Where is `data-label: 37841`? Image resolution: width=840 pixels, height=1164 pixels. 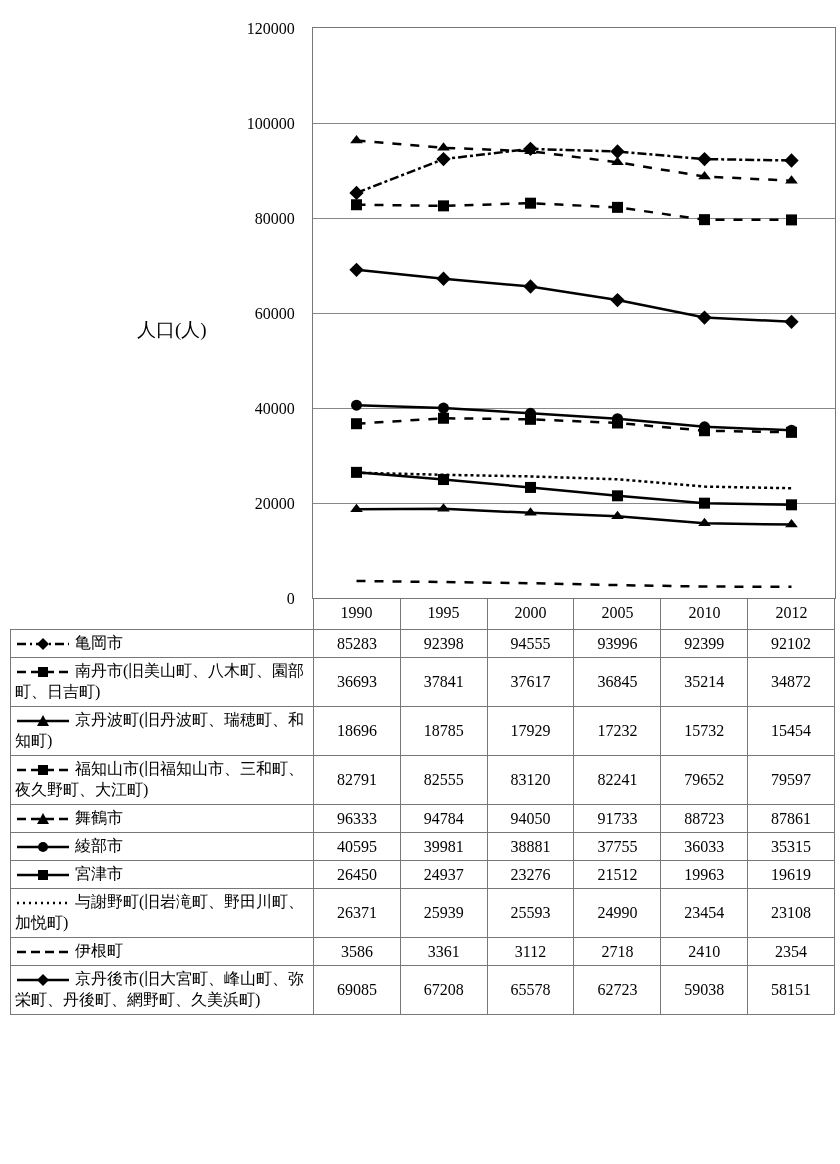
data-label: 37841 is located at coordinates (444, 682).